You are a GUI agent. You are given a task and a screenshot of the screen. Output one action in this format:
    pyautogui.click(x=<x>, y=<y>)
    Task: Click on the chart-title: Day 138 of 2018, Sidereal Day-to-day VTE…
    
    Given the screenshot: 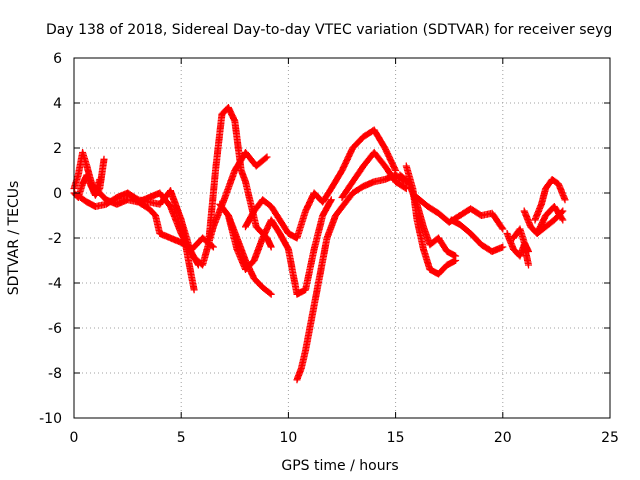 What is the action you would take?
    pyautogui.click(x=329, y=30)
    